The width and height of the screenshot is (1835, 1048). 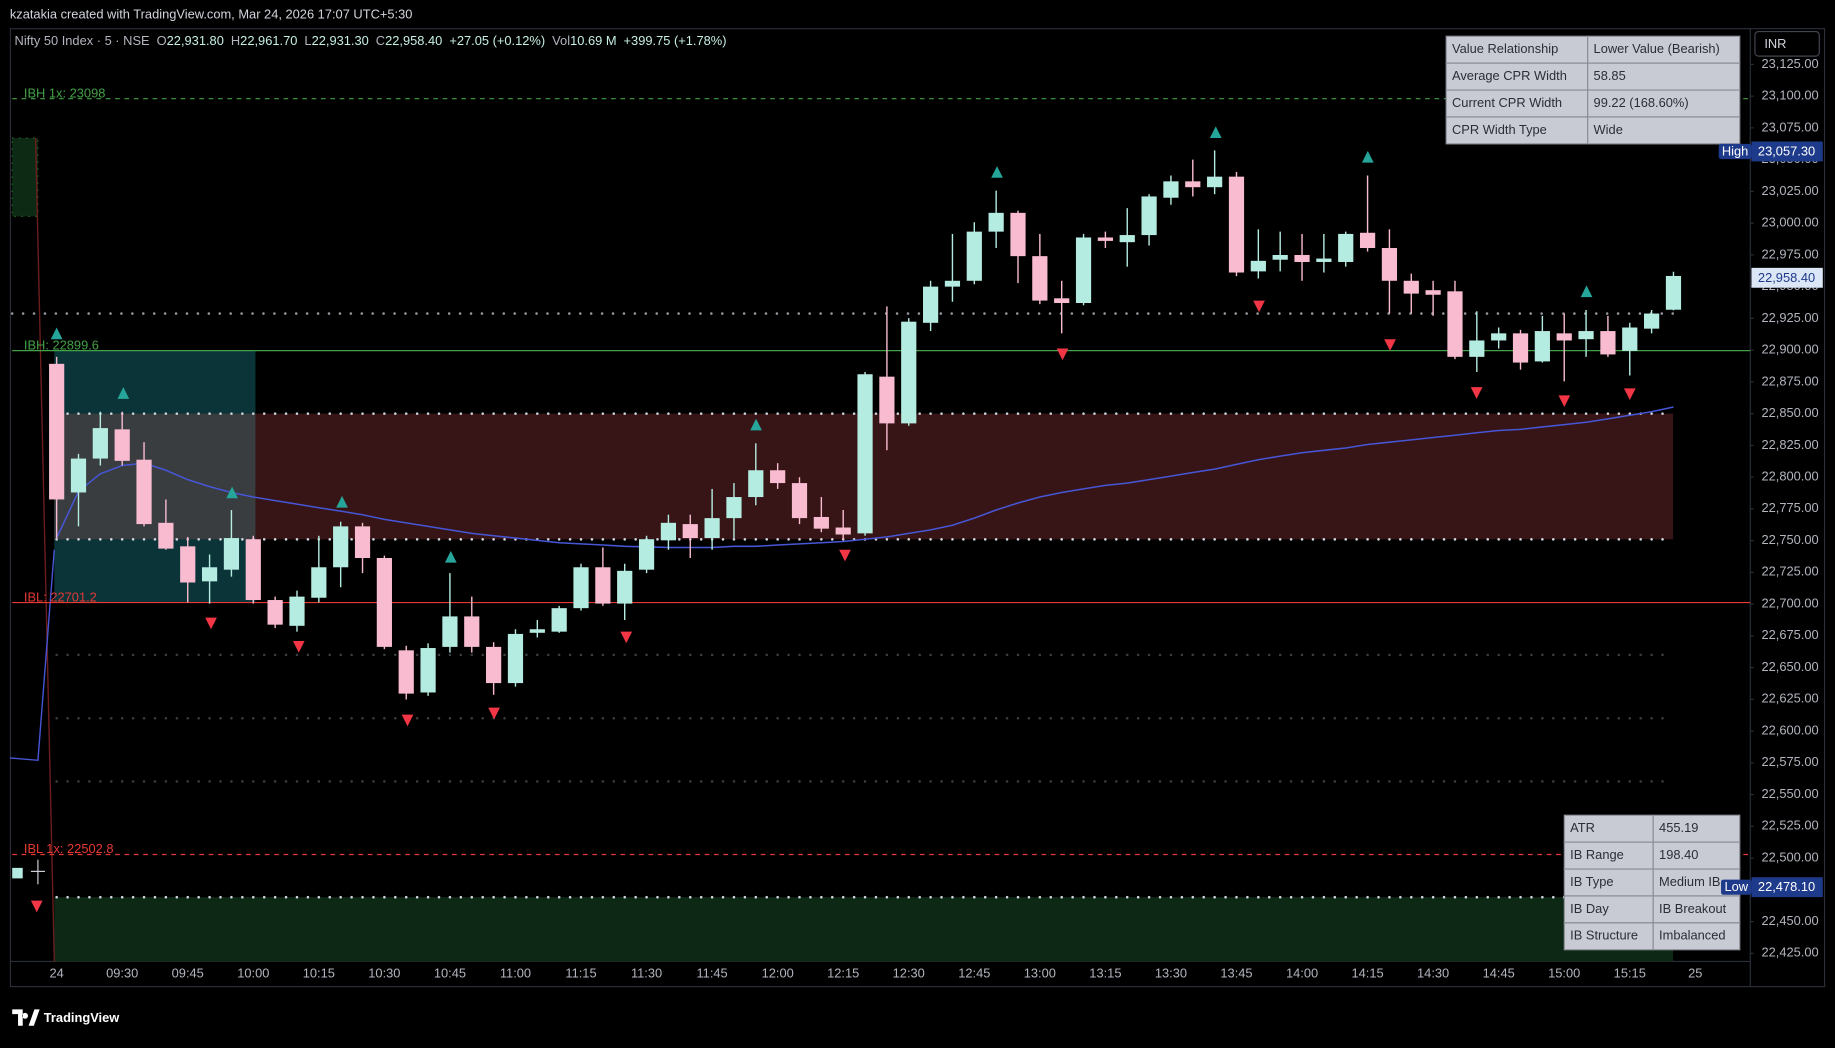 I want to click on x-tick-label: 13:30, so click(x=1171, y=973).